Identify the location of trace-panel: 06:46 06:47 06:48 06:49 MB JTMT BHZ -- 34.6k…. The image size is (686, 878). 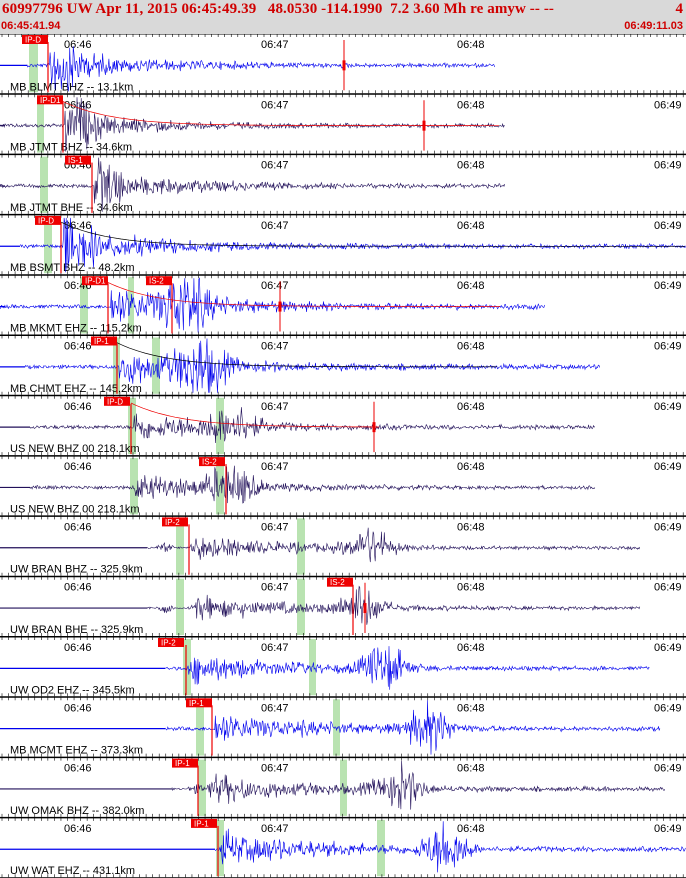
(343, 124).